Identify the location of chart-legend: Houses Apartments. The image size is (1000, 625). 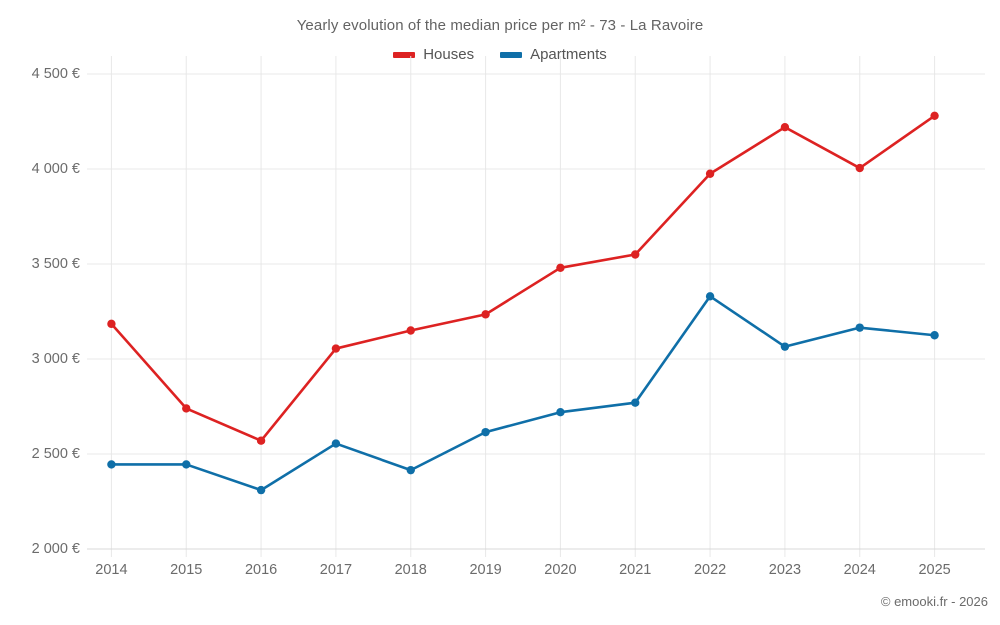
(500, 54).